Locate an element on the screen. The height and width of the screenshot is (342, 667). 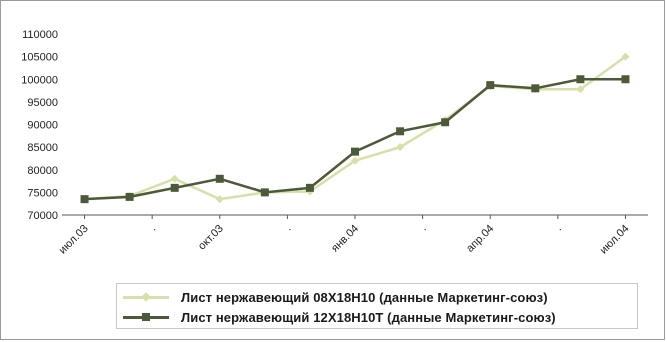
x-axis: июл.03. окт.03. янв.04. апр.04. июл.04 is located at coordinates (352, 235).